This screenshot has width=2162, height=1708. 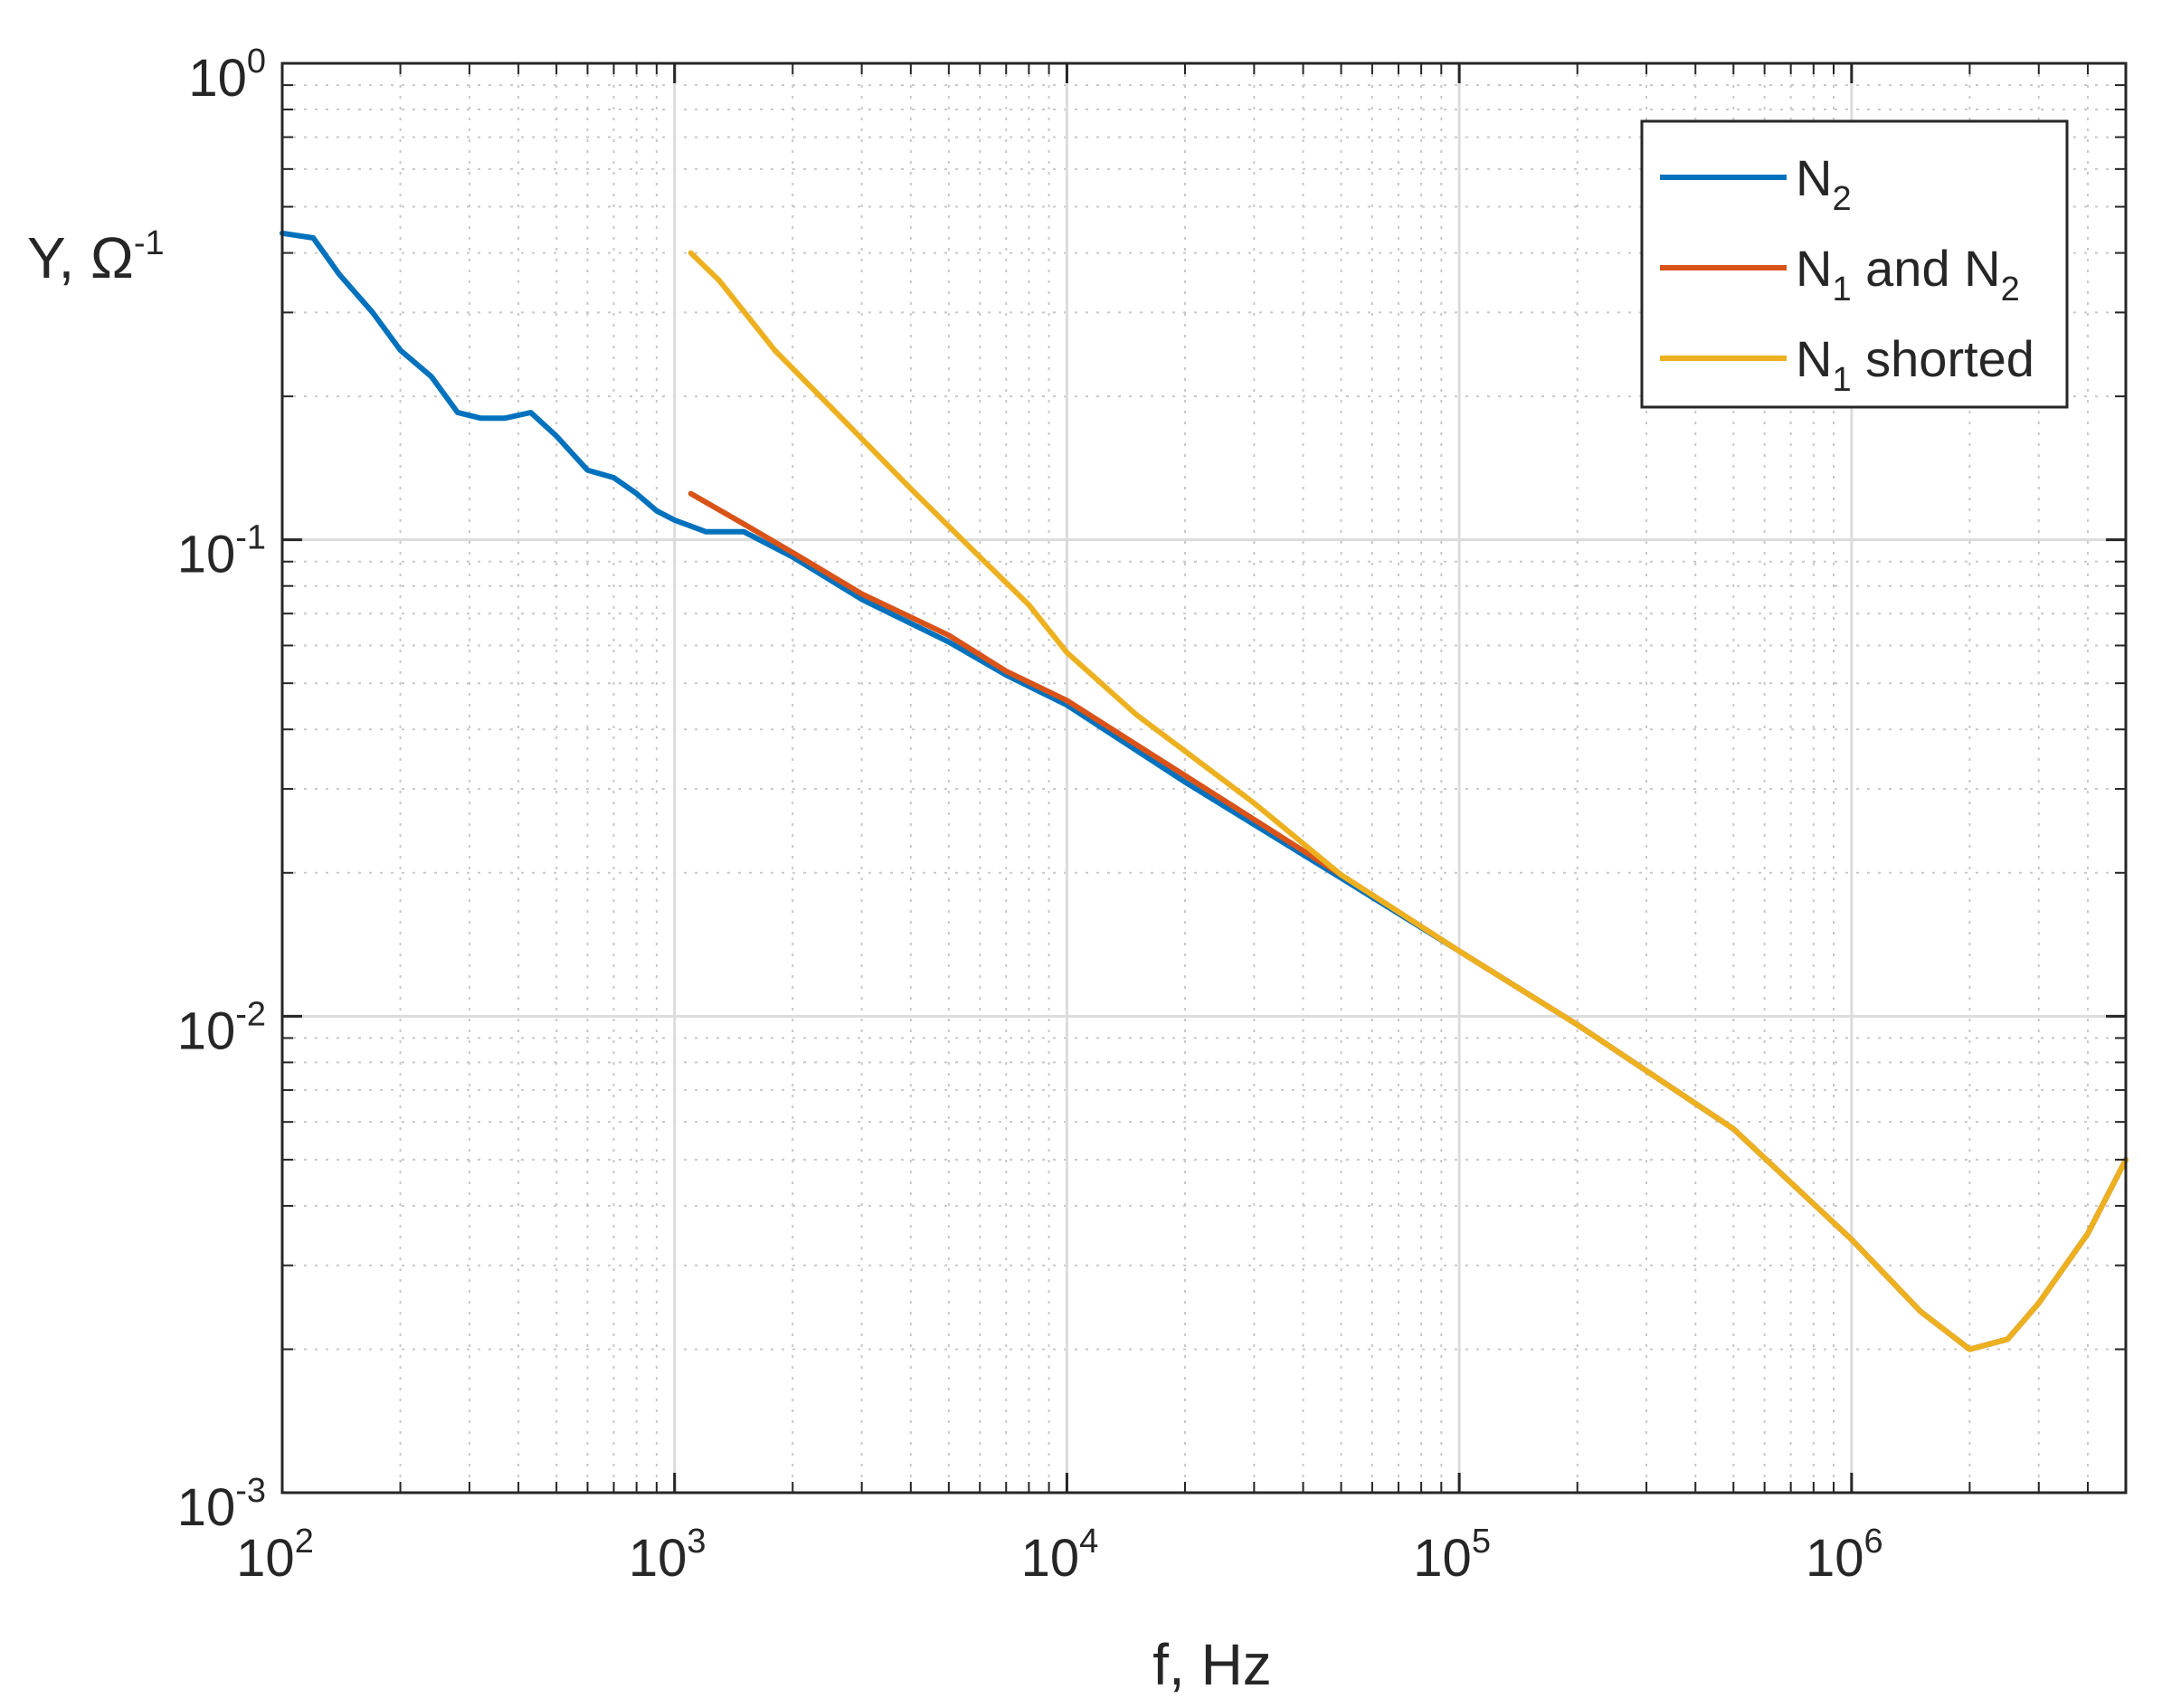 I want to click on legend-label-1: N1 and N2, so click(x=1908, y=274).